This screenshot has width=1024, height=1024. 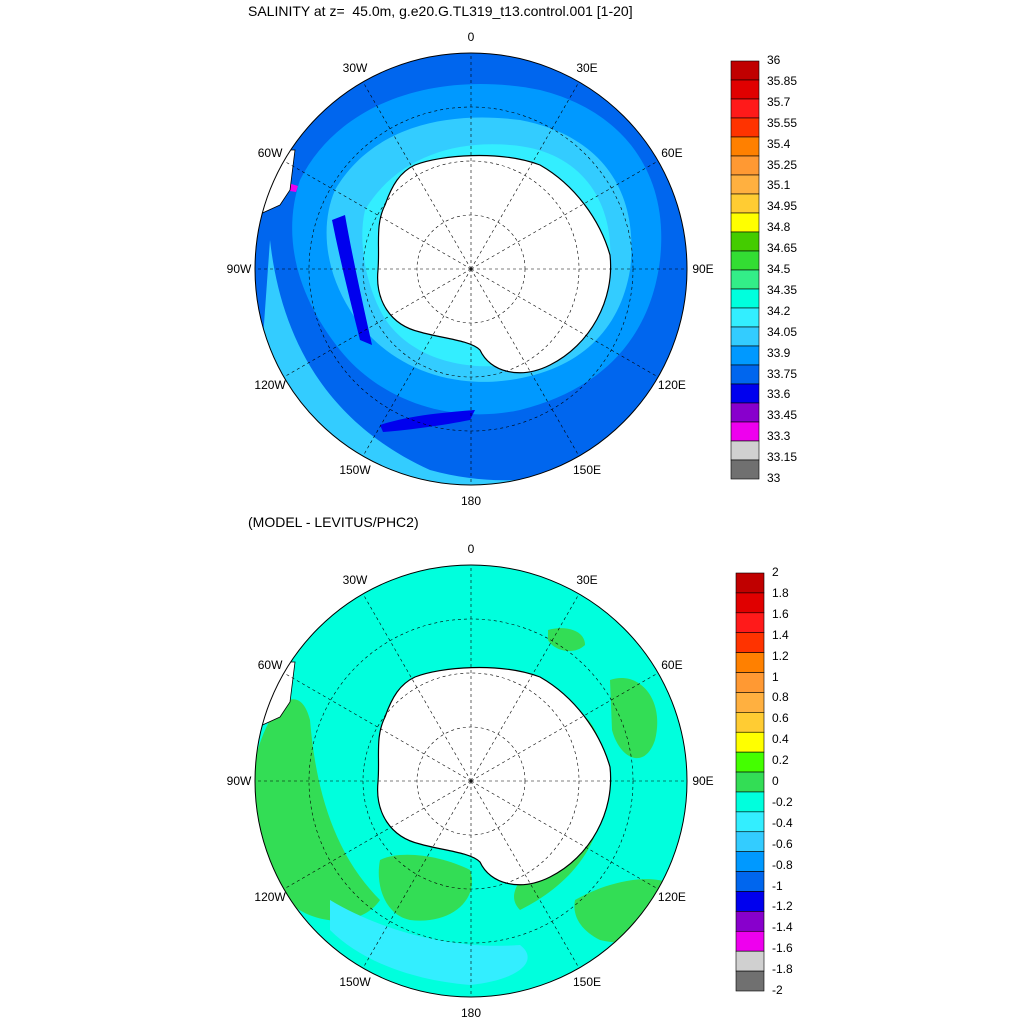 What do you see at coordinates (774, 478) in the screenshot?
I see `colorbar-tick-label: 33` at bounding box center [774, 478].